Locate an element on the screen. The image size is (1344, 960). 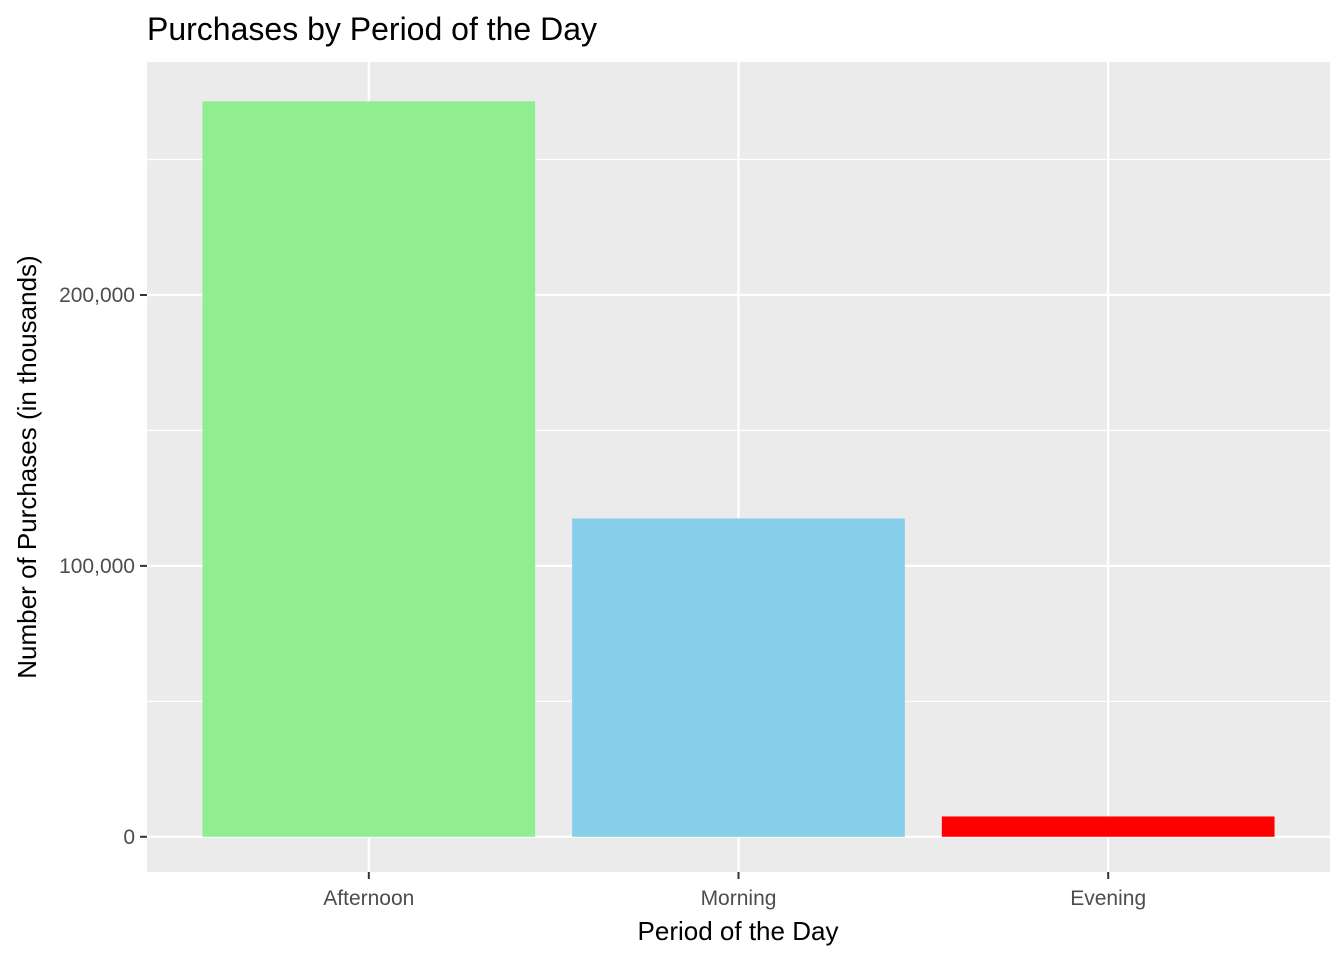
y-tick-label-1: 100,000 is located at coordinates (97, 566).